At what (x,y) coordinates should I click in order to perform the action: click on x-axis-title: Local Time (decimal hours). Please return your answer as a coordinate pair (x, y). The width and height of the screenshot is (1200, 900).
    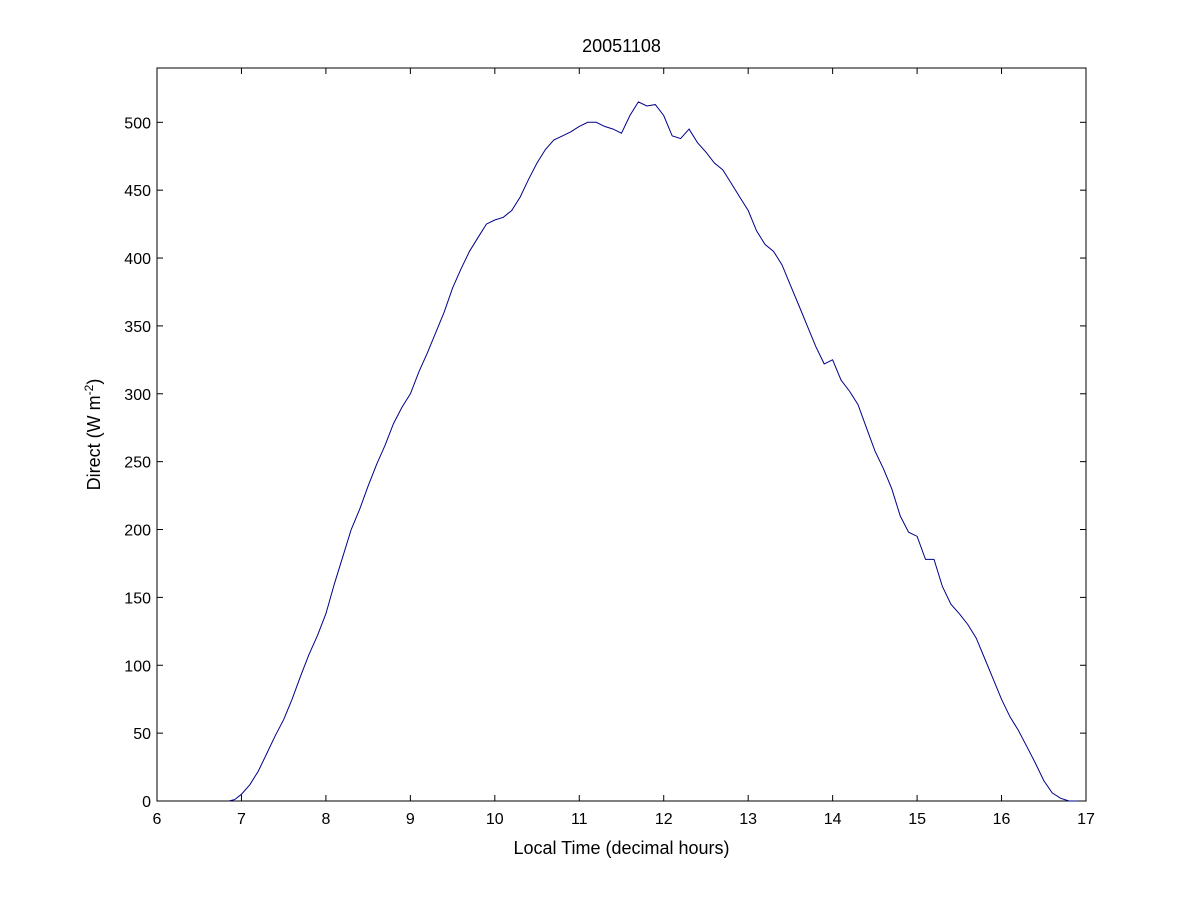
    Looking at the image, I should click on (621, 848).